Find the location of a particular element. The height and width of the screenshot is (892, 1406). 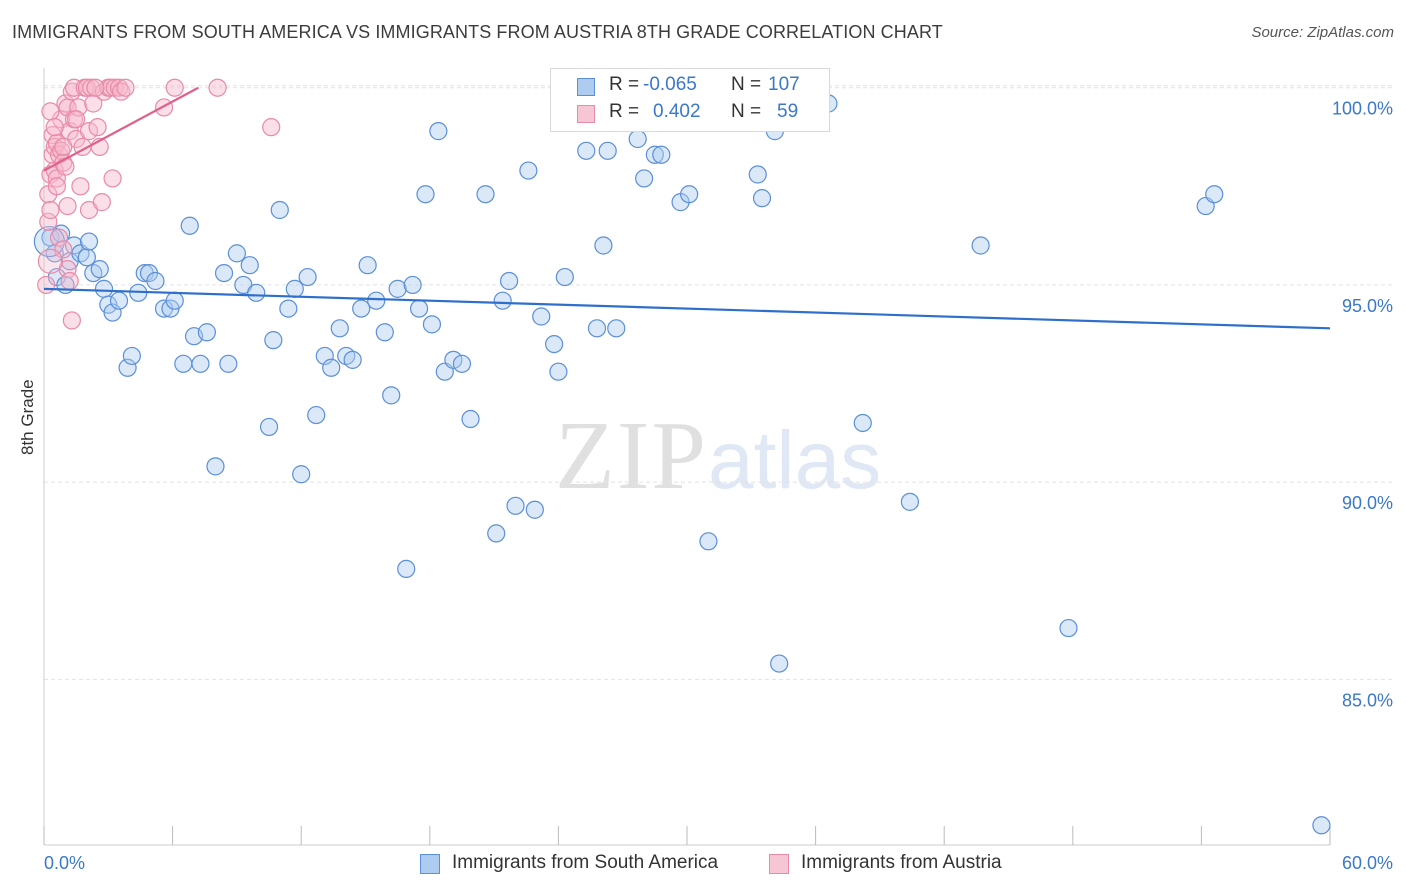

correlation-legend: R = -0.065 N = 107 R = 0.402 N = 59 is located at coordinates (690, 100).